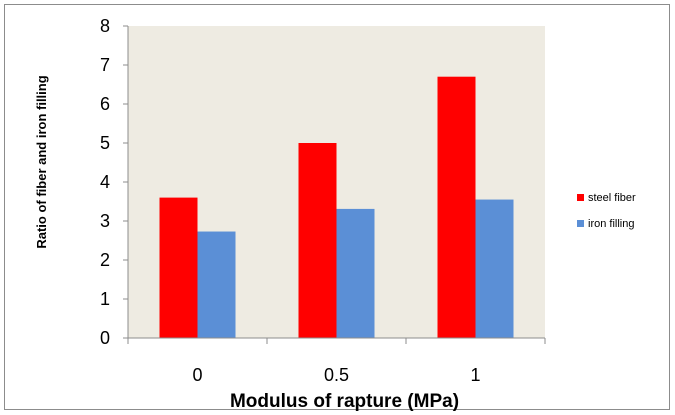 The height and width of the screenshot is (415, 675). I want to click on y-tick-label: 4, so click(105, 182).